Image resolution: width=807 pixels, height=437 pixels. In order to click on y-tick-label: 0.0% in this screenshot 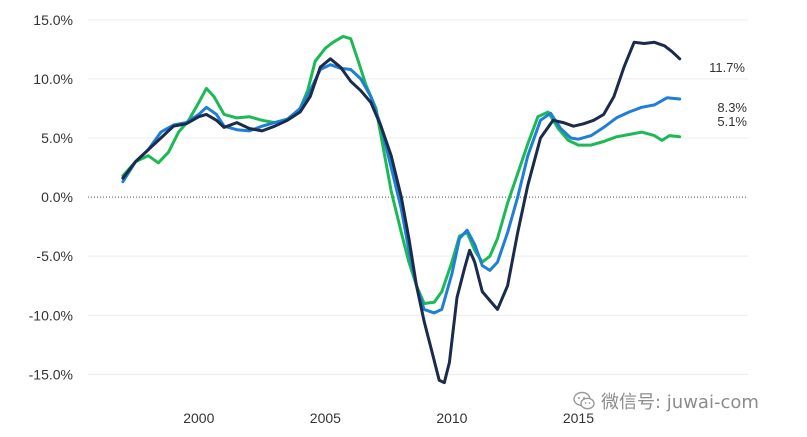, I will do `click(57, 197)`.